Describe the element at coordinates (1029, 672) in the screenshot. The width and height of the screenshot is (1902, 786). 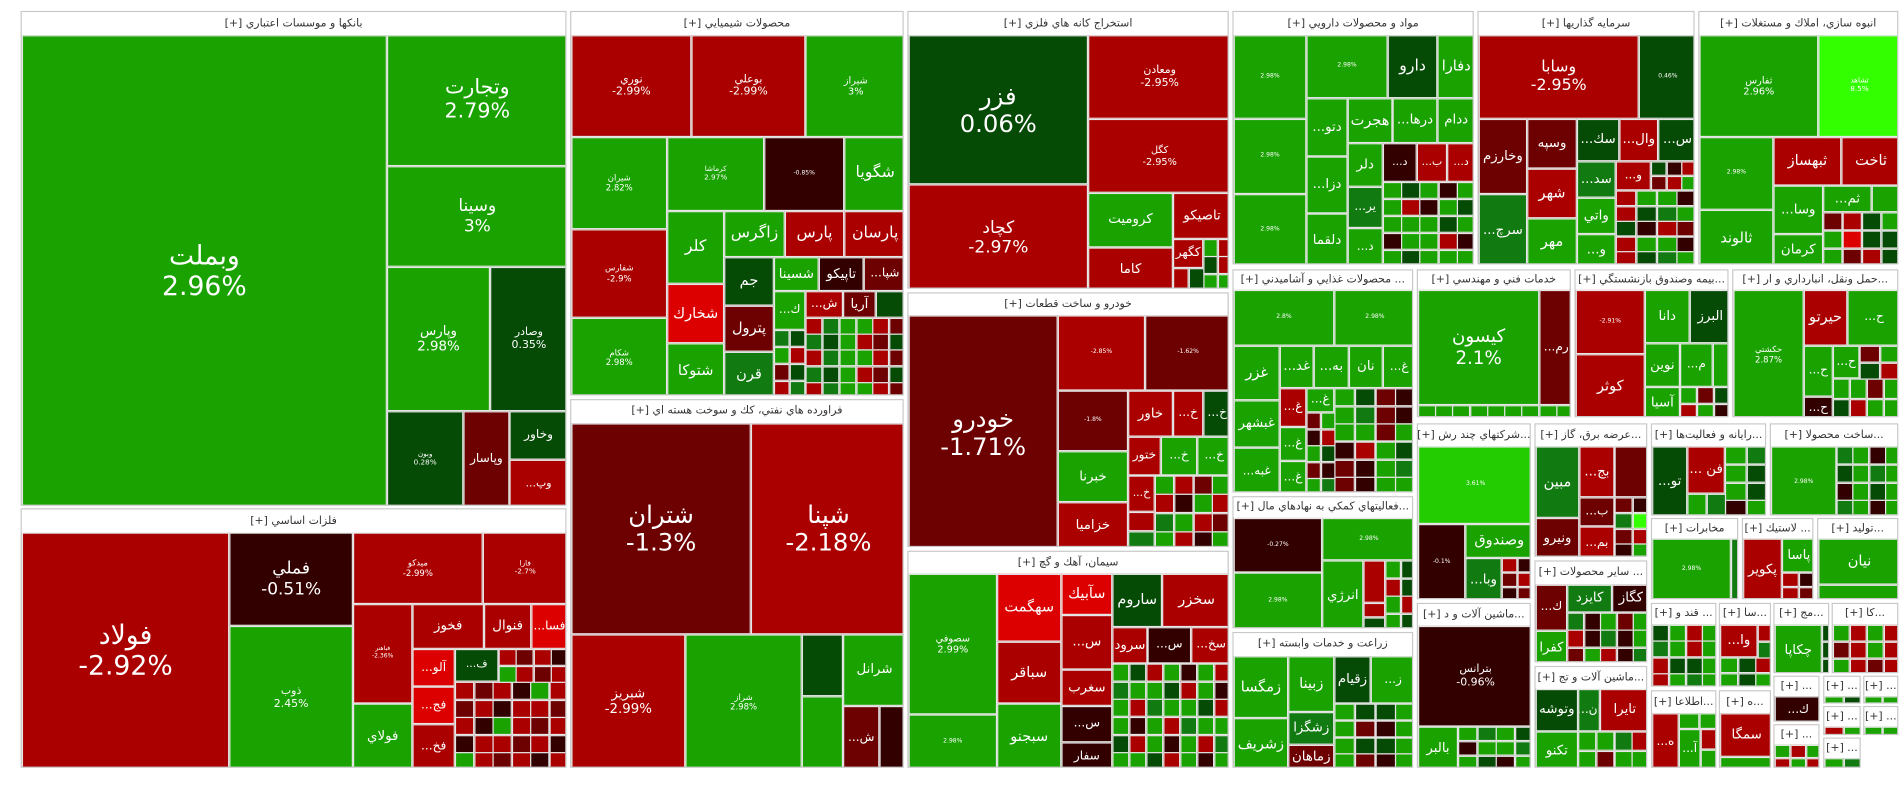
I see `stock-tile: سباقر` at that location.